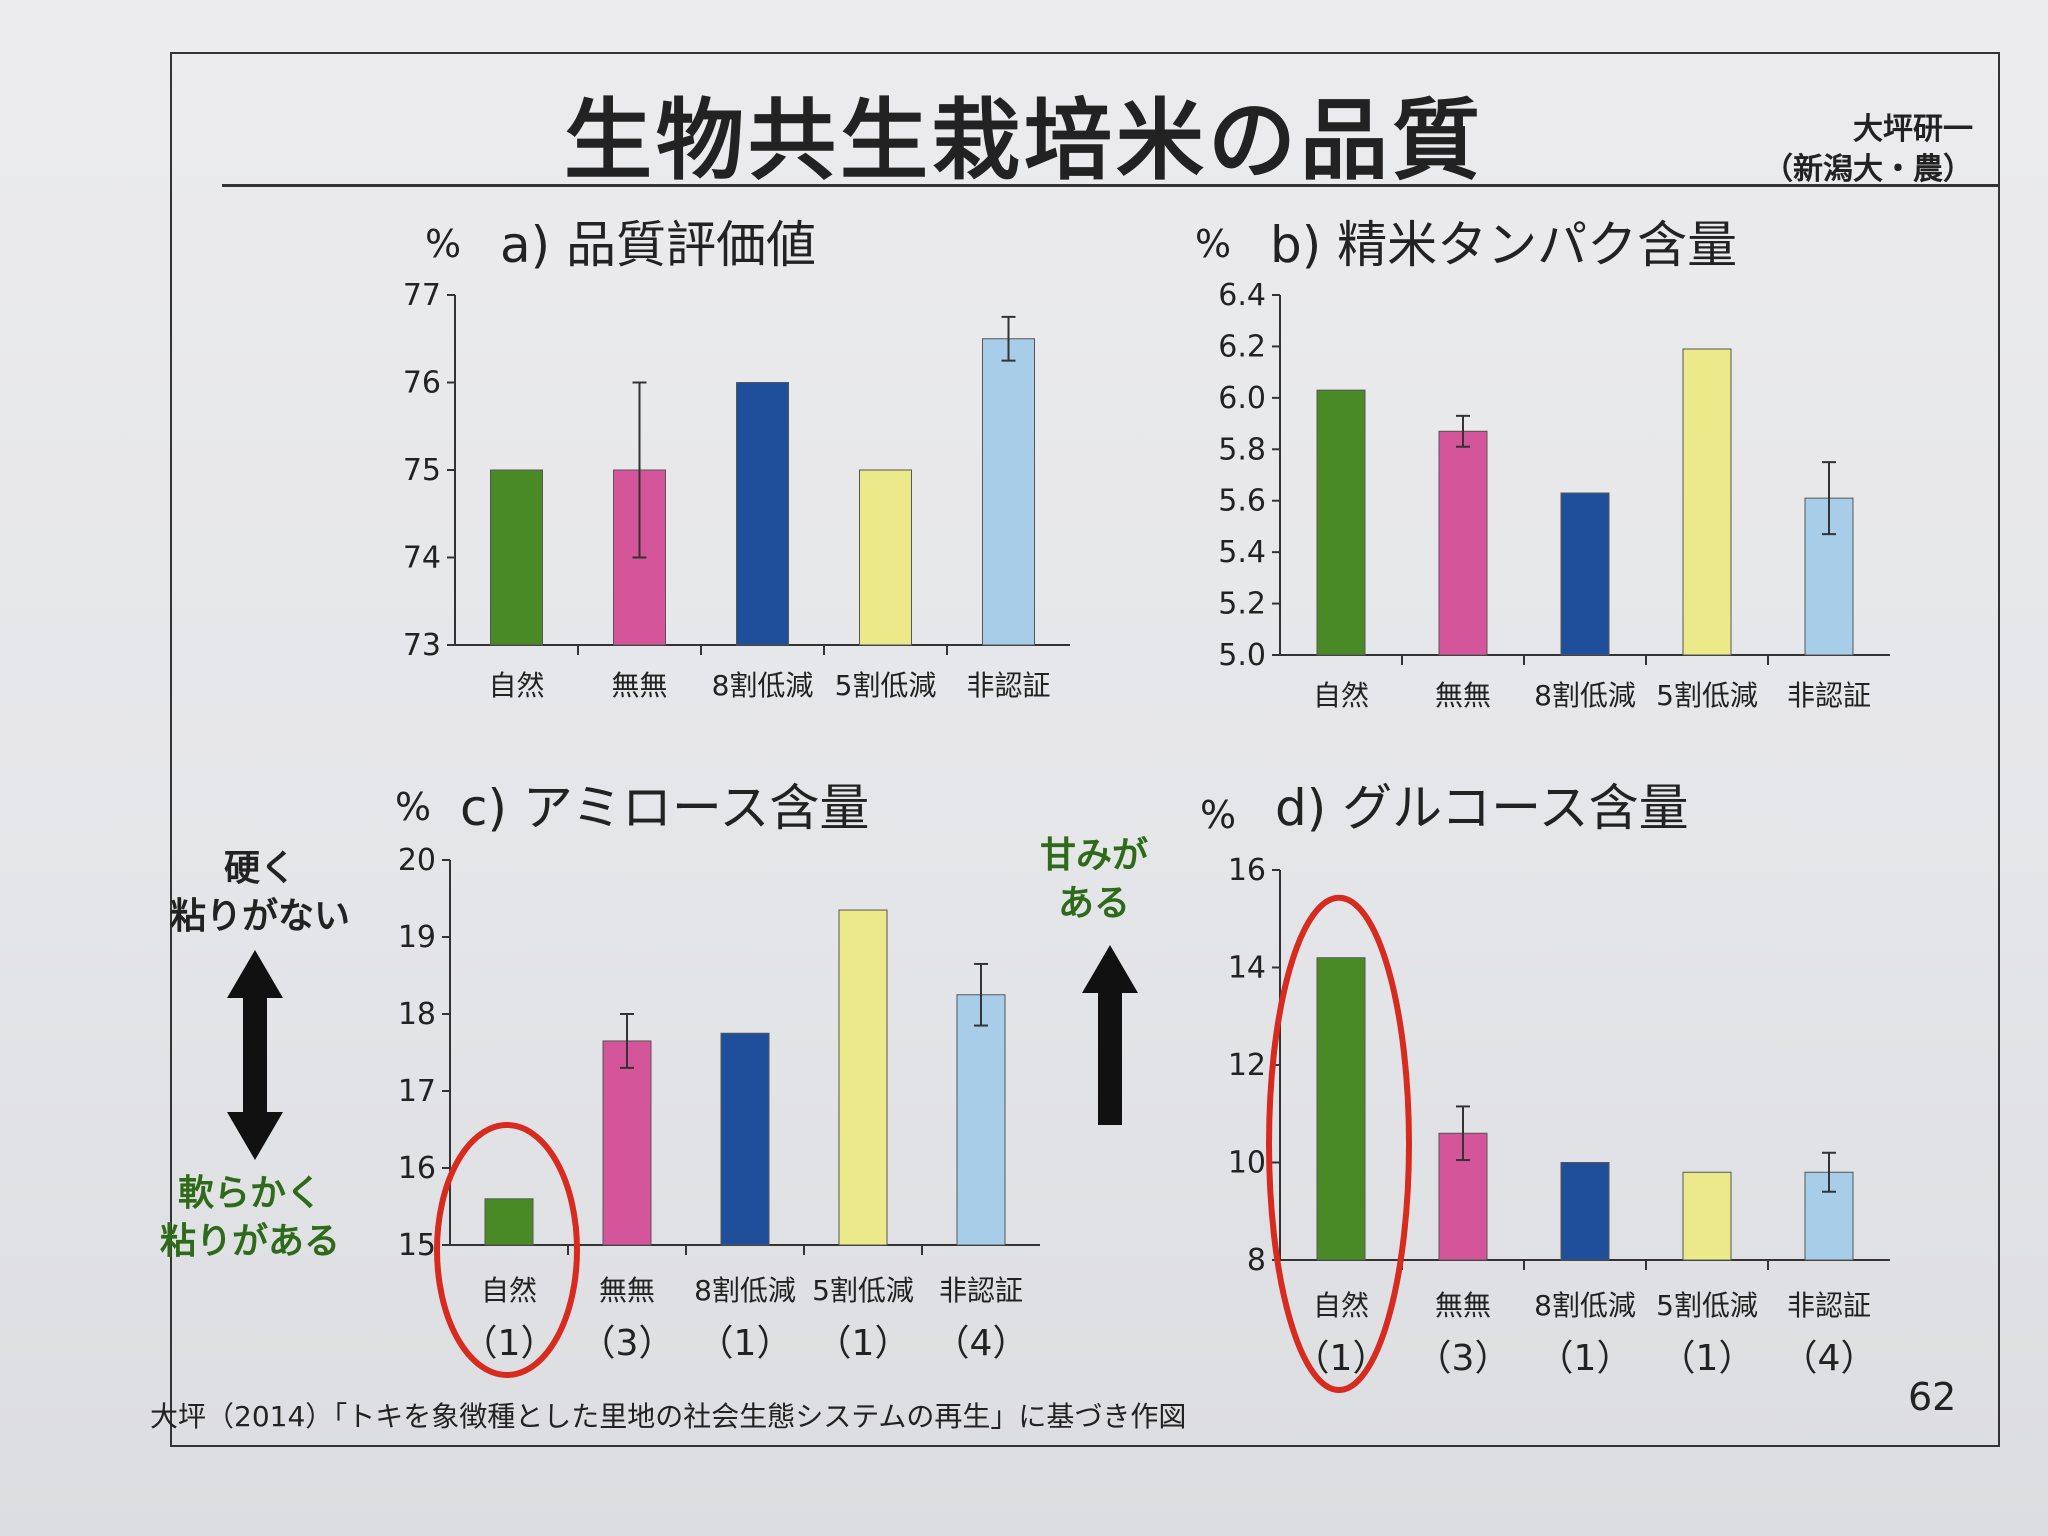 The height and width of the screenshot is (1536, 2048). Describe the element at coordinates (260, 916) in the screenshot. I see `hard-label-line2: 粘りがない` at that location.